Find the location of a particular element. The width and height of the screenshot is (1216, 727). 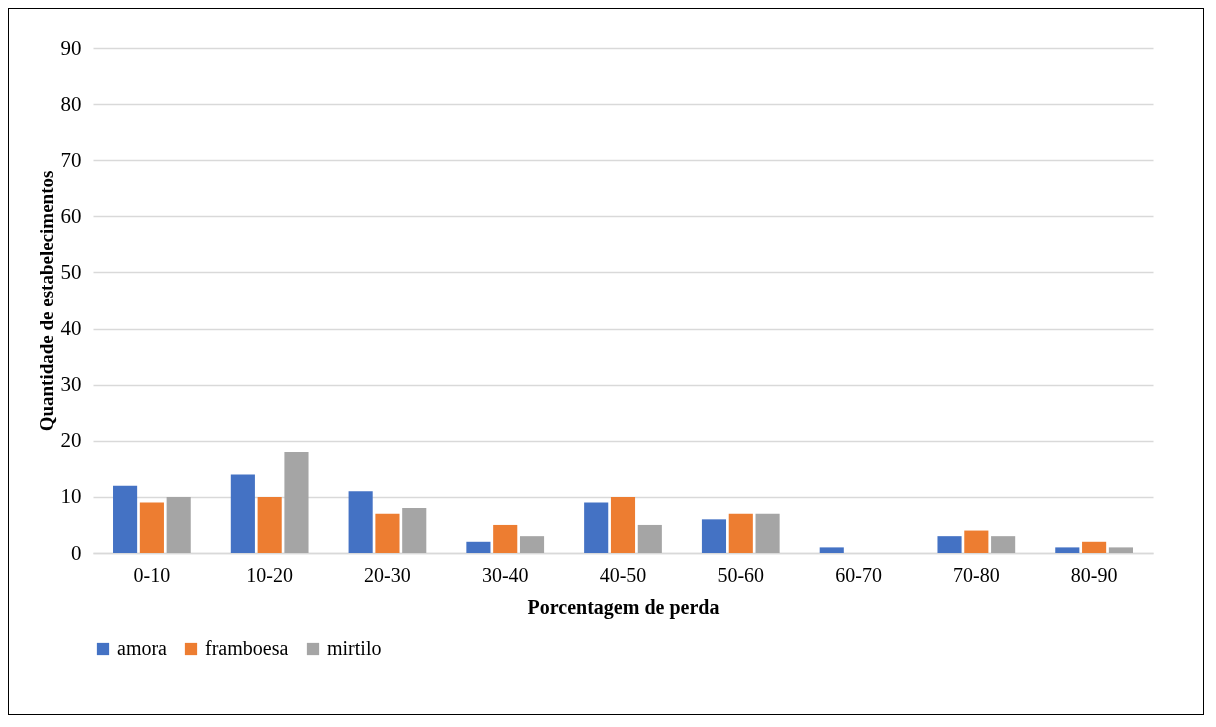

y-tick-label: 60 is located at coordinates (71, 215).